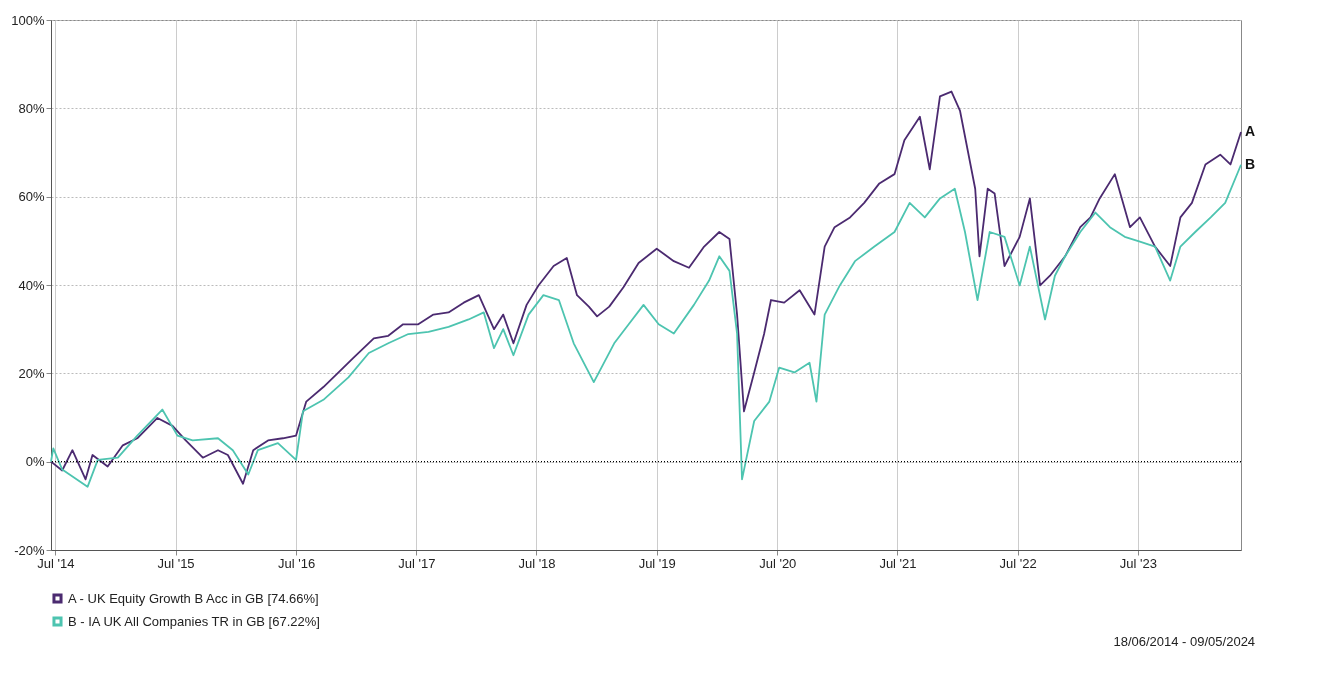  Describe the element at coordinates (28, 20) in the screenshot. I see `y-tick-label: 100%` at that location.